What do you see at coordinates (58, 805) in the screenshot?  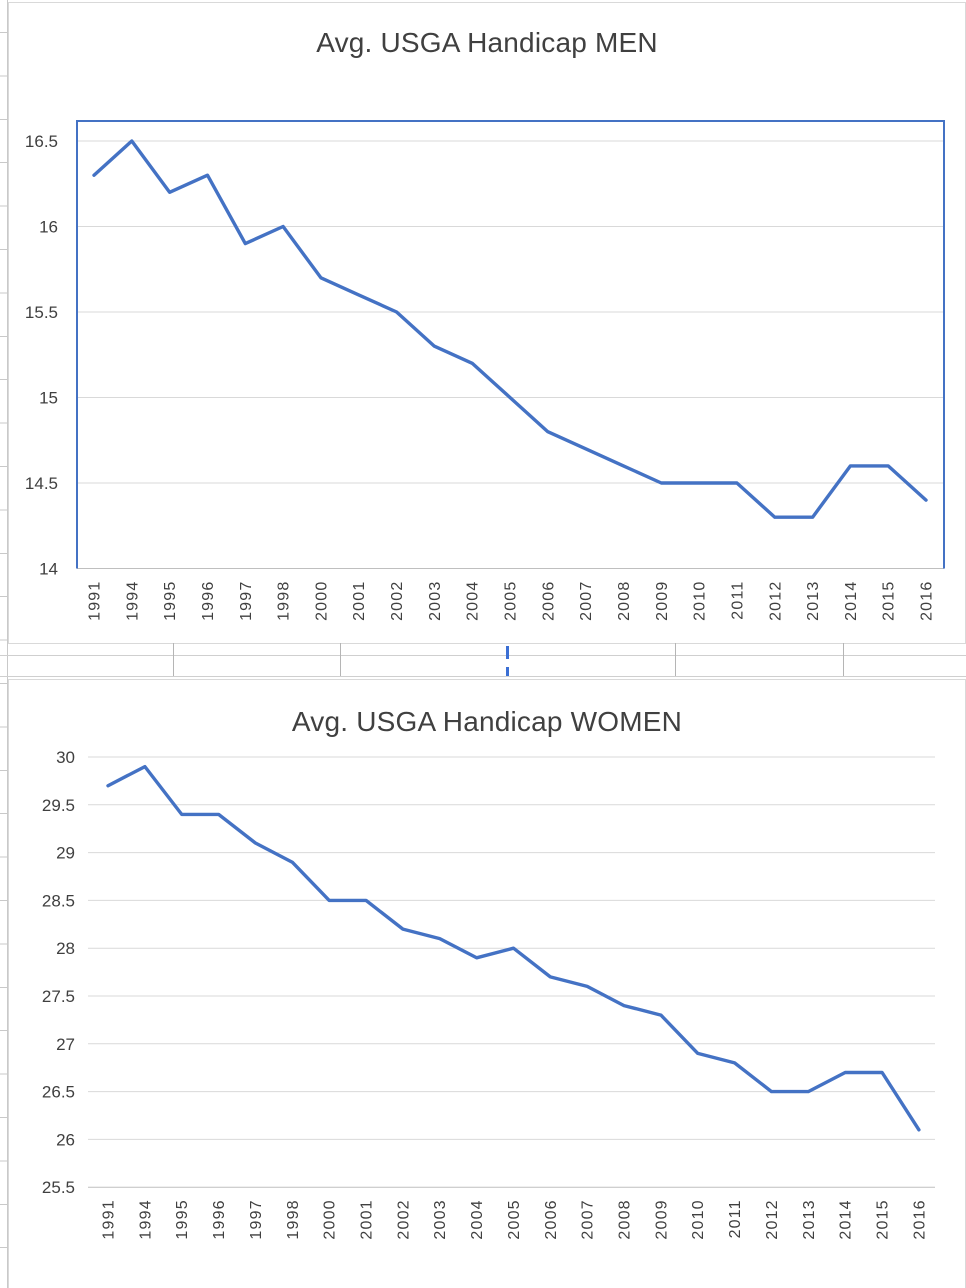 I see `y-tick-label: 29.5` at bounding box center [58, 805].